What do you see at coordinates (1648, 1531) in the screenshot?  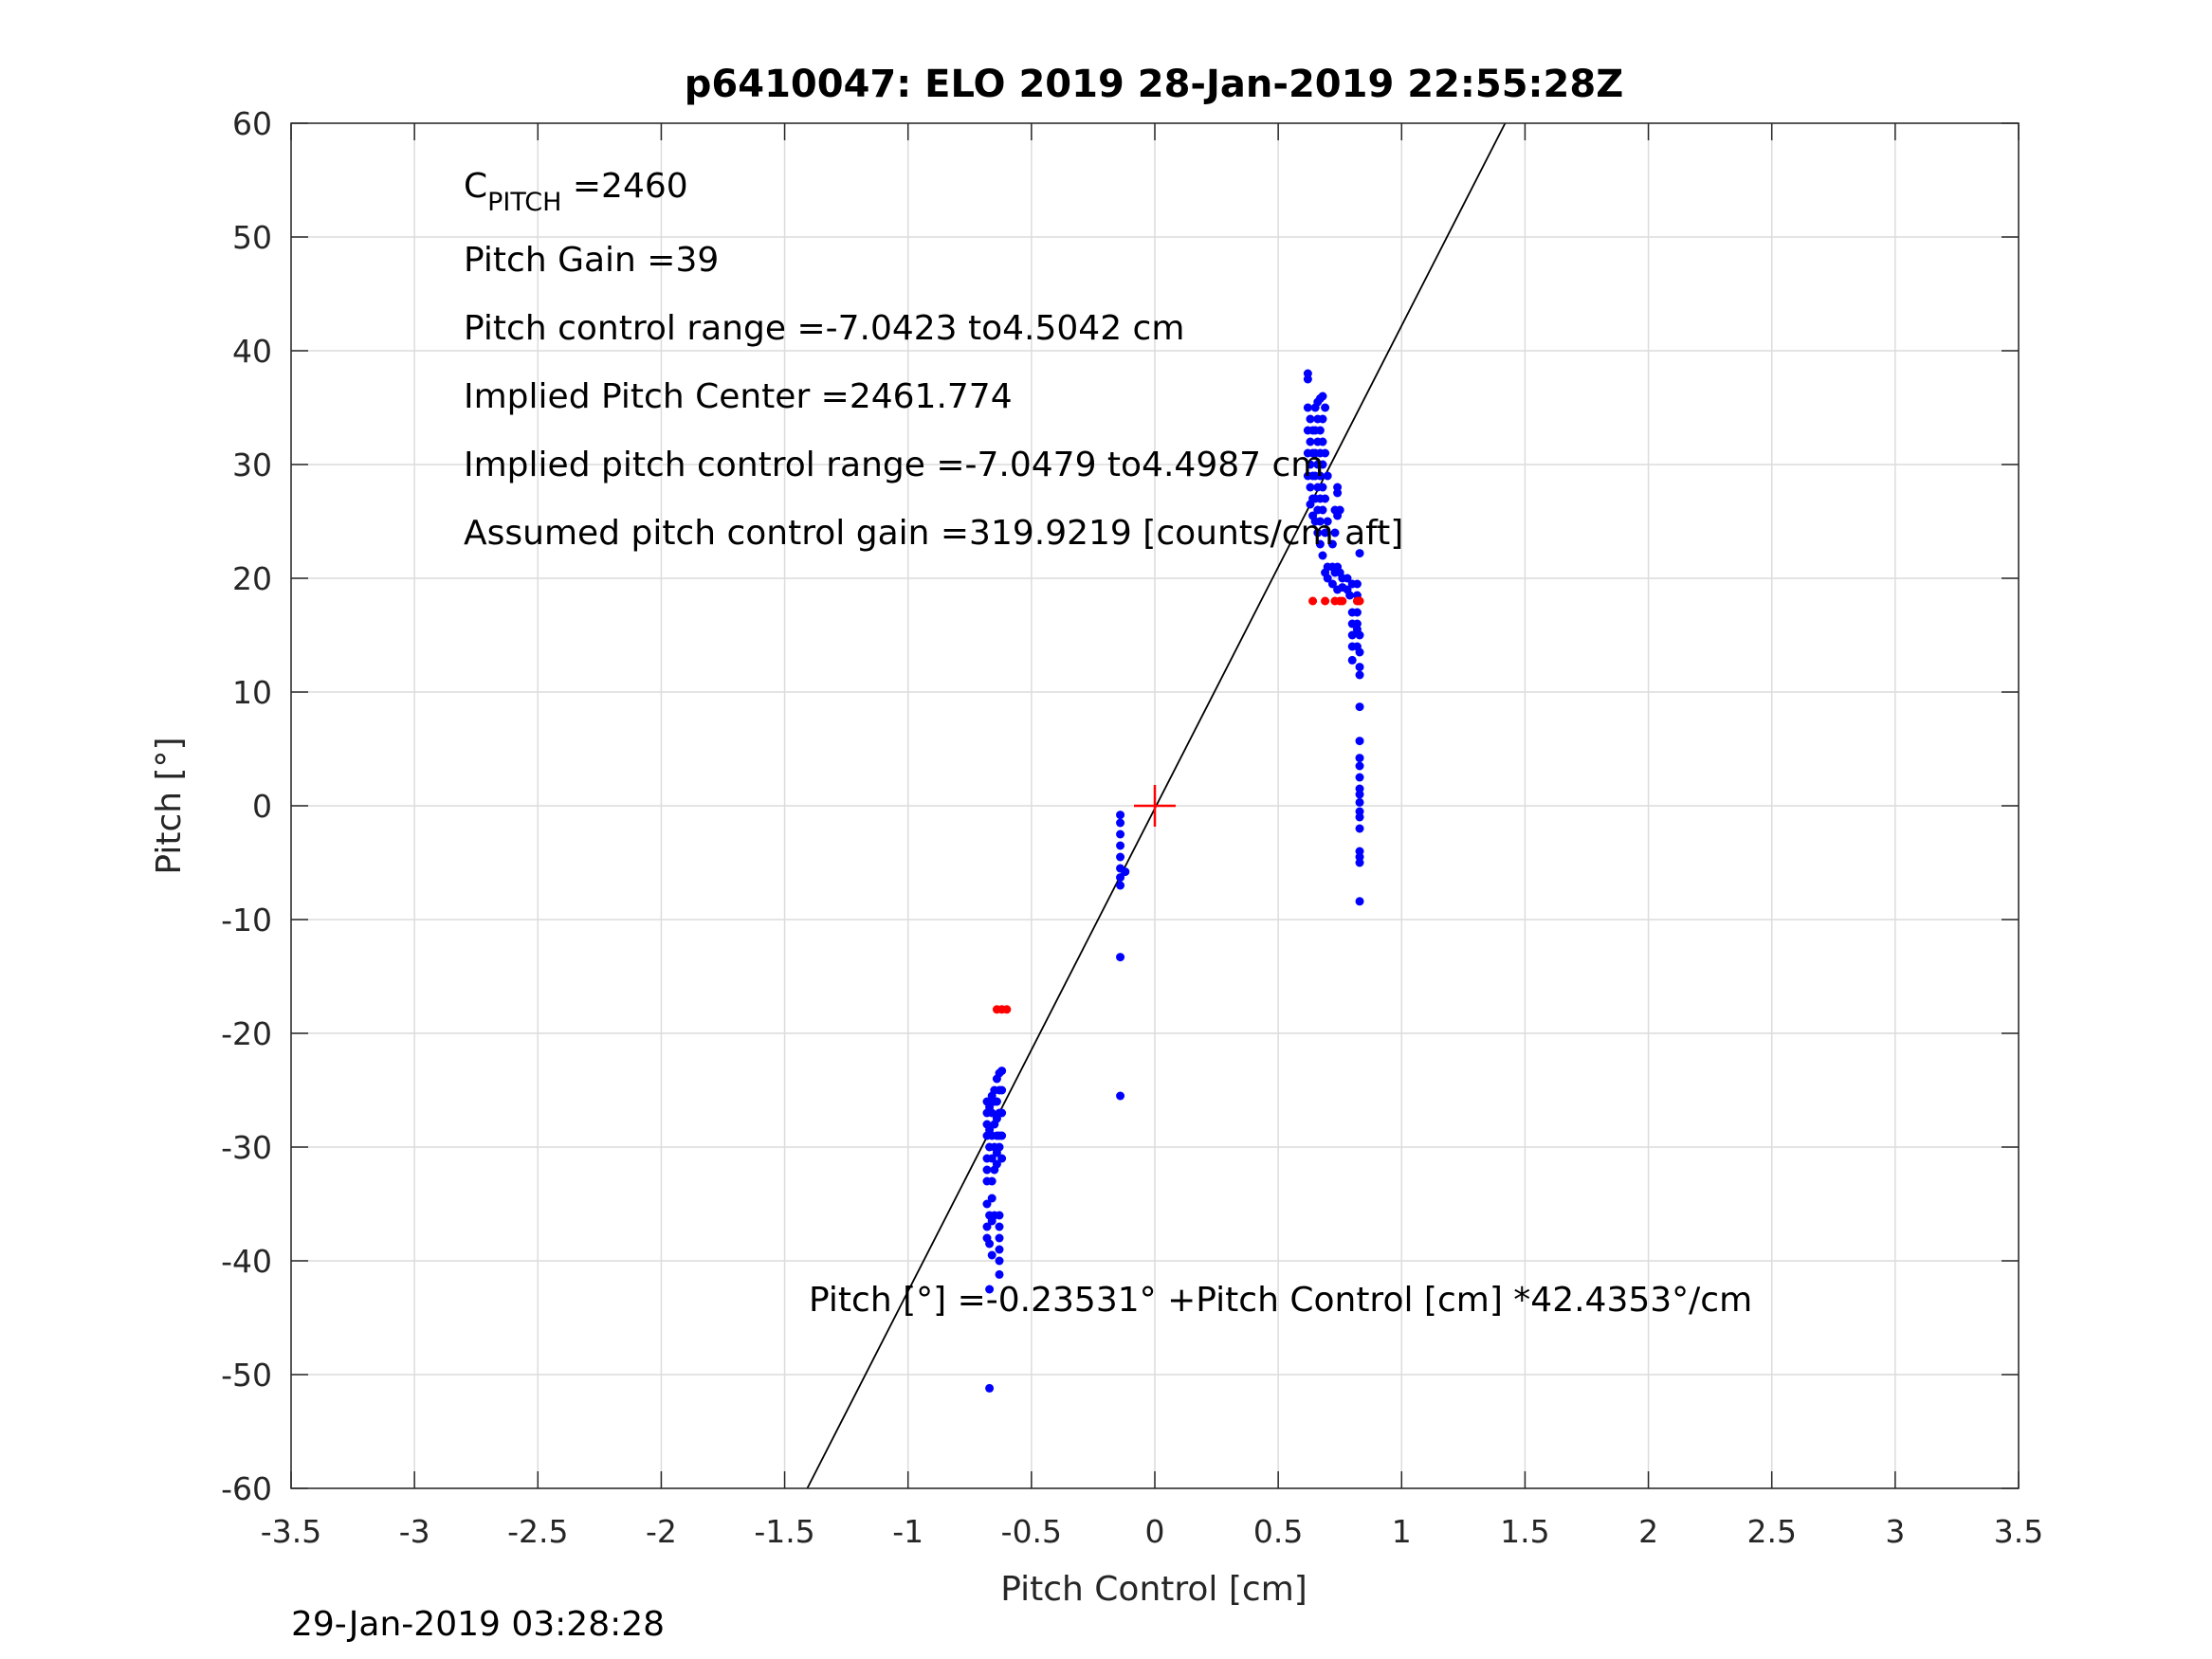 I see `x-tick-label: 2` at bounding box center [1648, 1531].